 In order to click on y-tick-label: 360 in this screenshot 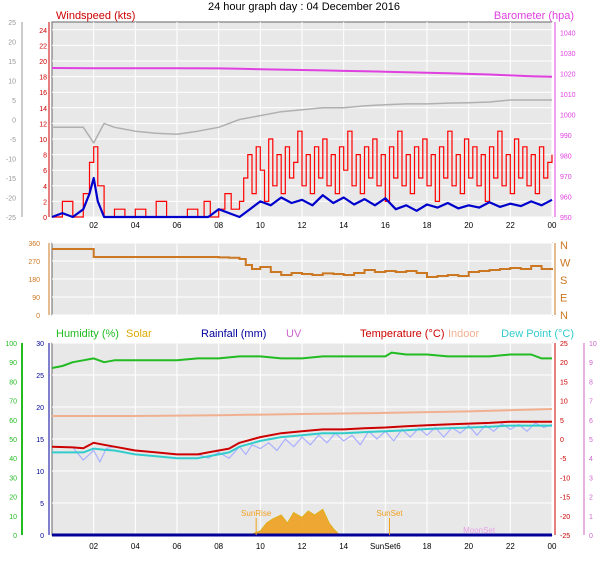, I will do `click(34, 244)`.